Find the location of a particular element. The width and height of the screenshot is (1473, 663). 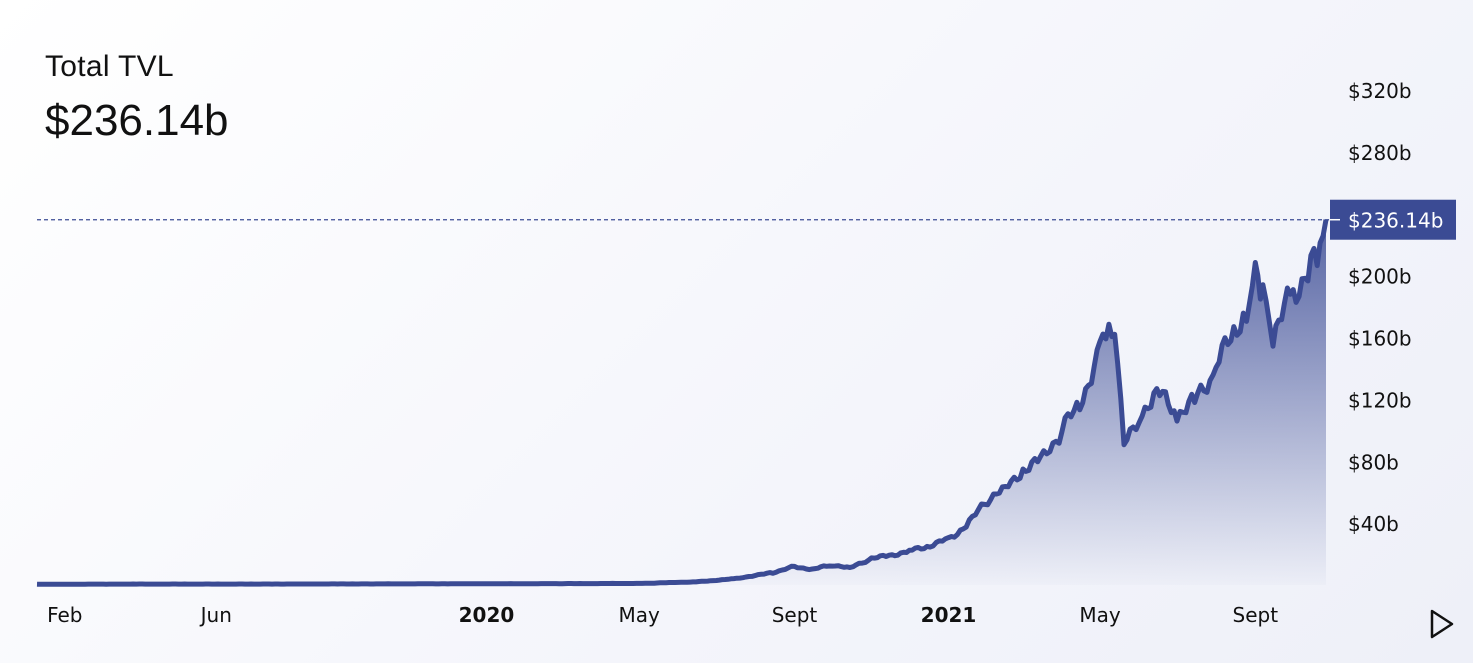

play-icon is located at coordinates (1442, 624).